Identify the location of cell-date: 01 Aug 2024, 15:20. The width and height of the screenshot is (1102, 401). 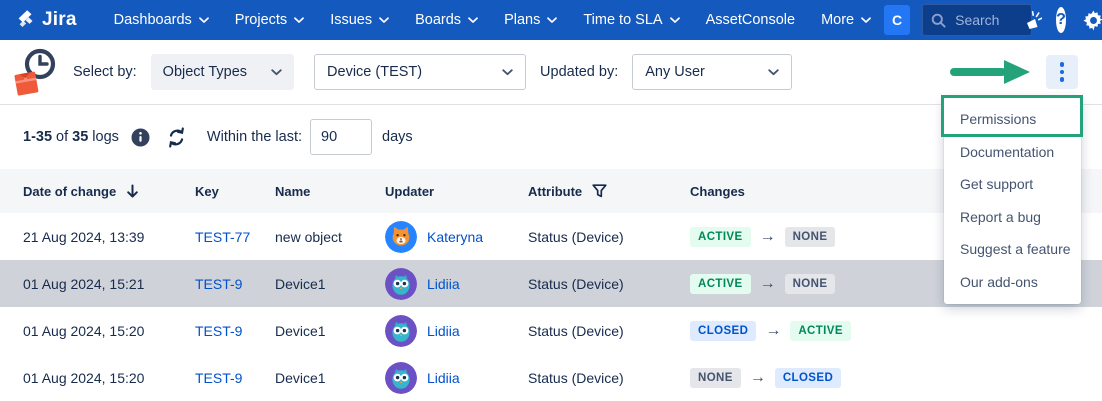
(84, 377).